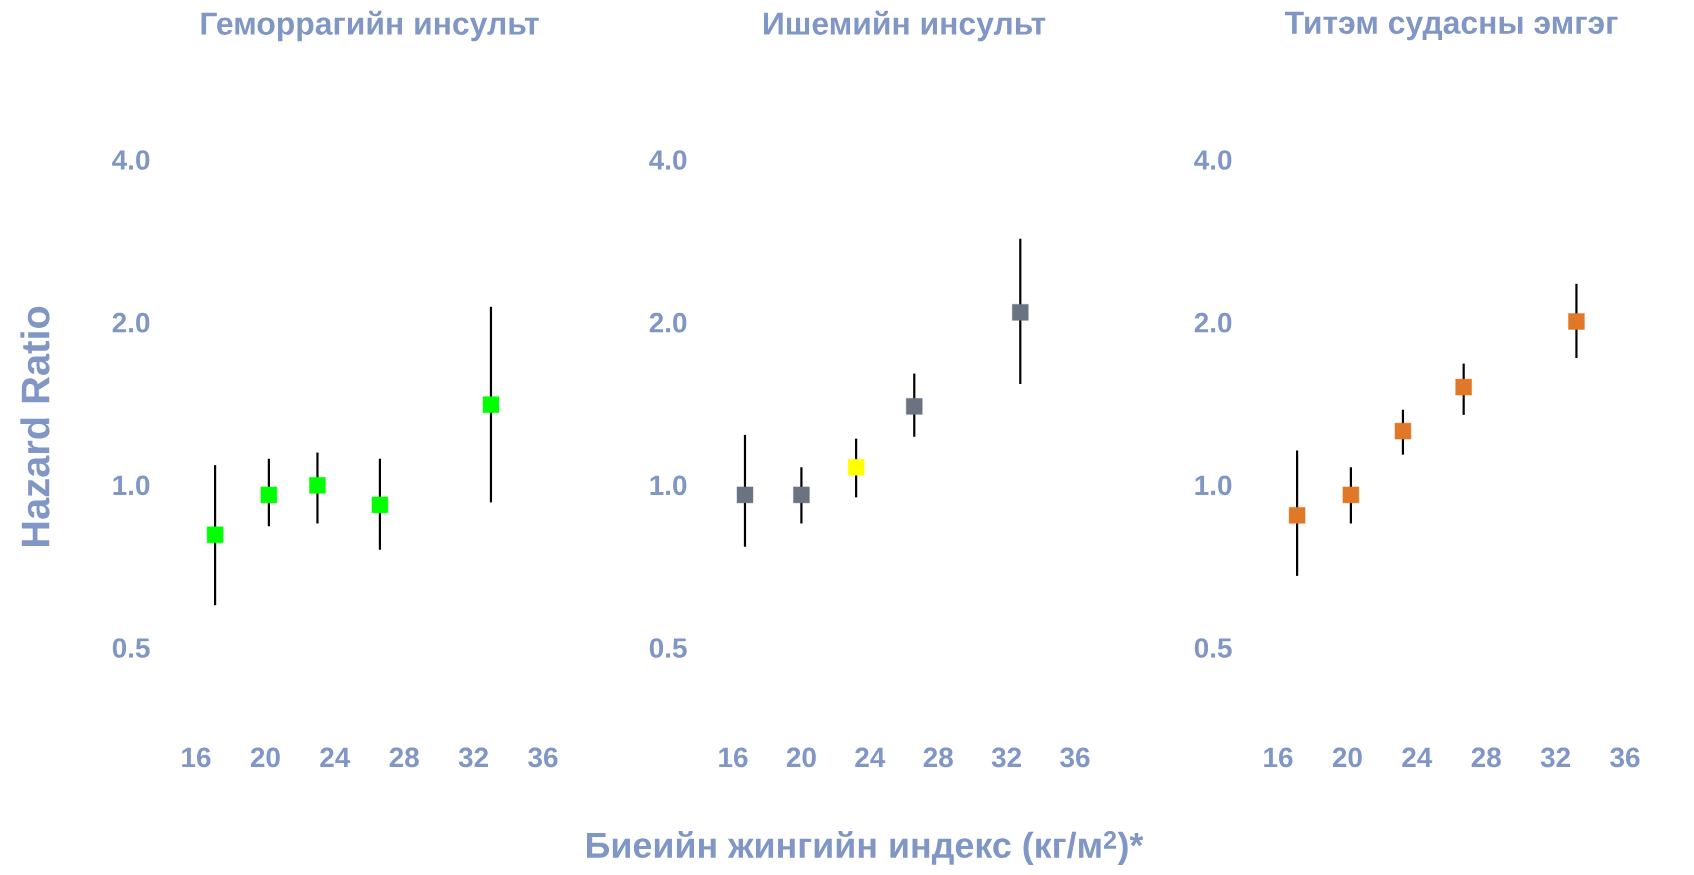 The width and height of the screenshot is (1694, 875). I want to click on x-axis-title: Биеийн жингийн индекс (кг/м$^{2}$)*, so click(865, 848).